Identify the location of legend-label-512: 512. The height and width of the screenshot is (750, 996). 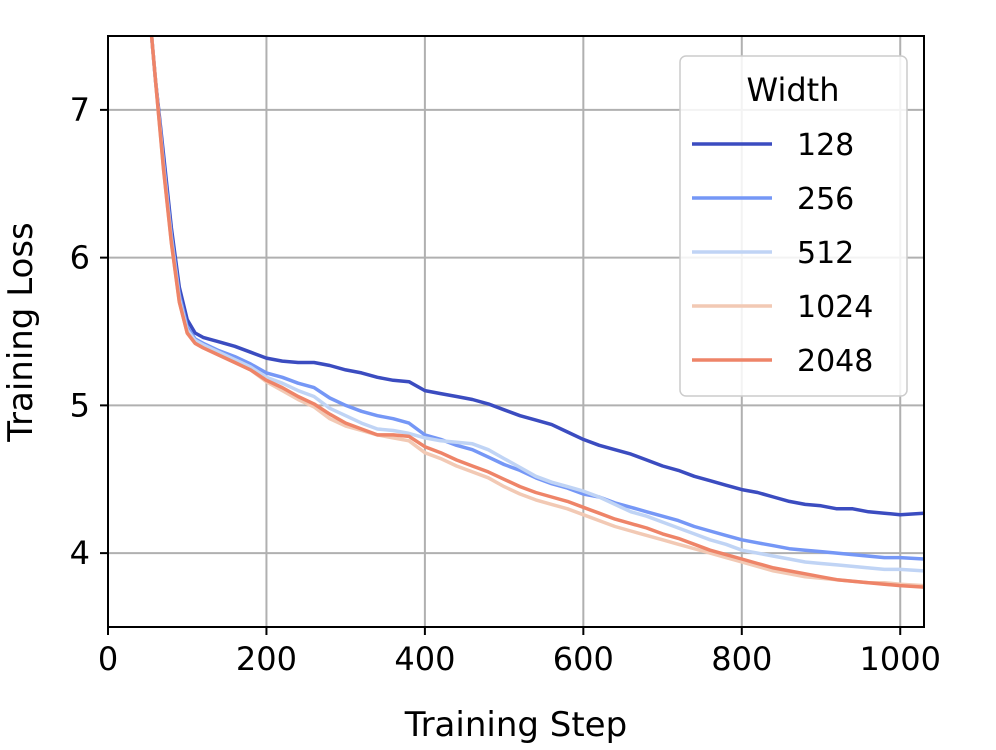
(825, 253).